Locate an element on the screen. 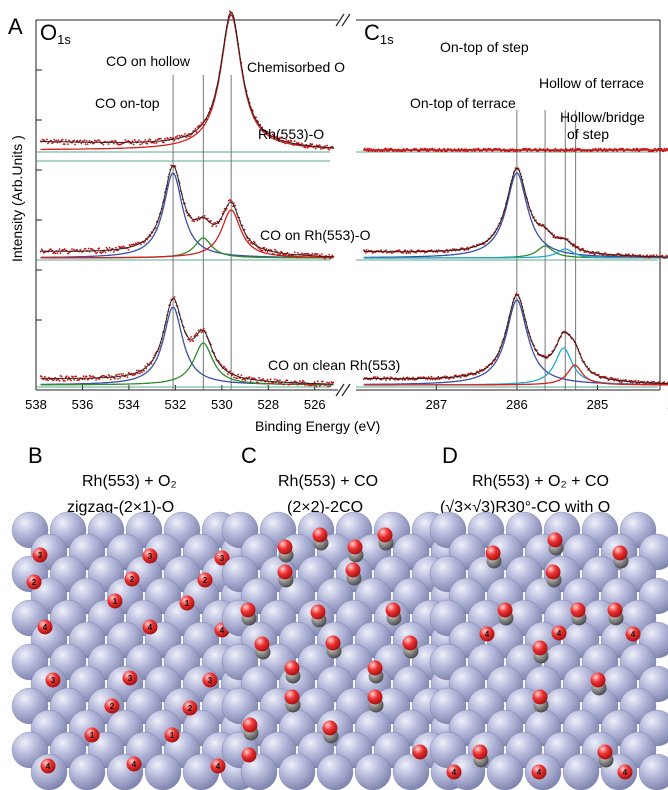 The height and width of the screenshot is (790, 668). series-label-rh553-o: Rh(553)-O is located at coordinates (291, 134).